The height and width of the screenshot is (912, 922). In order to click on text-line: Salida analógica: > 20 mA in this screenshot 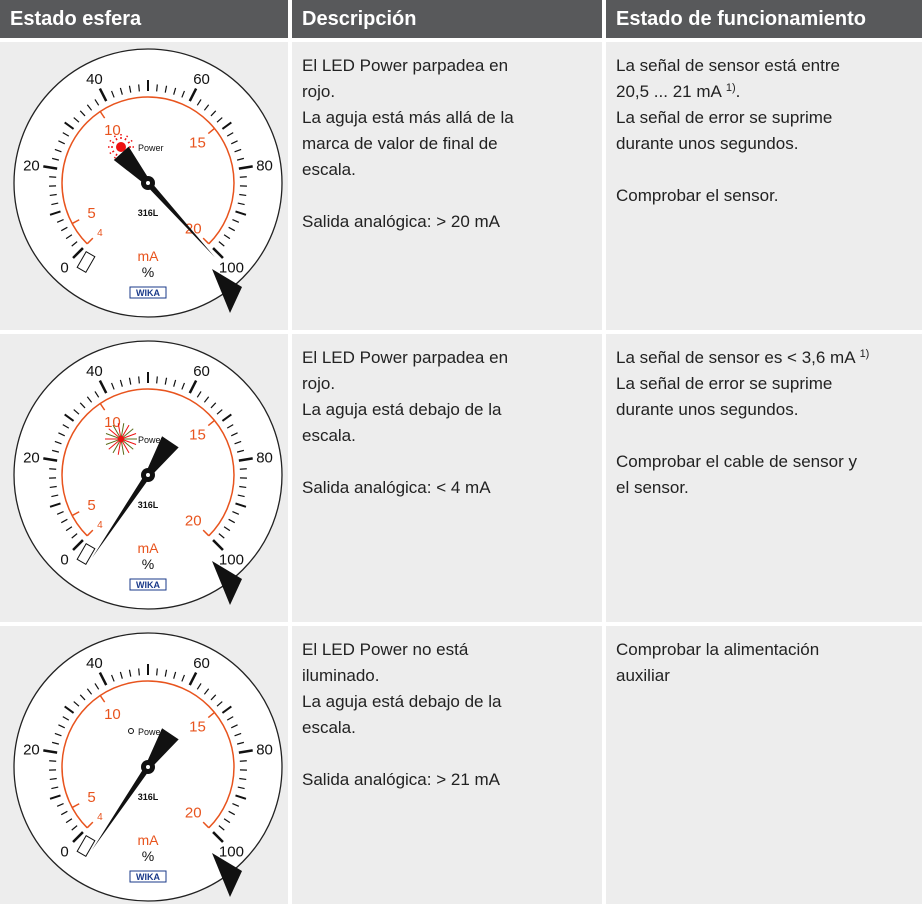, I will do `click(447, 222)`.